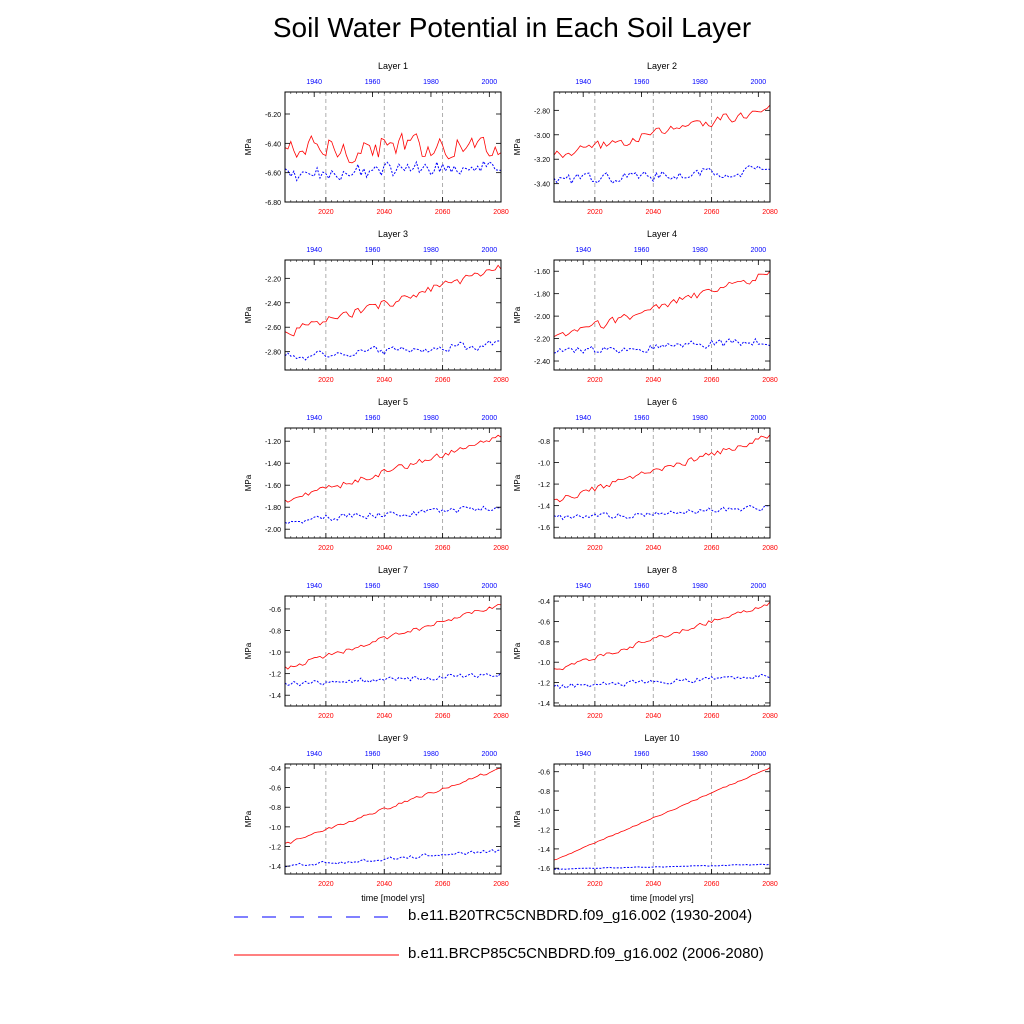 This screenshot has width=1024, height=1024. What do you see at coordinates (393, 402) in the screenshot?
I see `panel-title: Layer 5` at bounding box center [393, 402].